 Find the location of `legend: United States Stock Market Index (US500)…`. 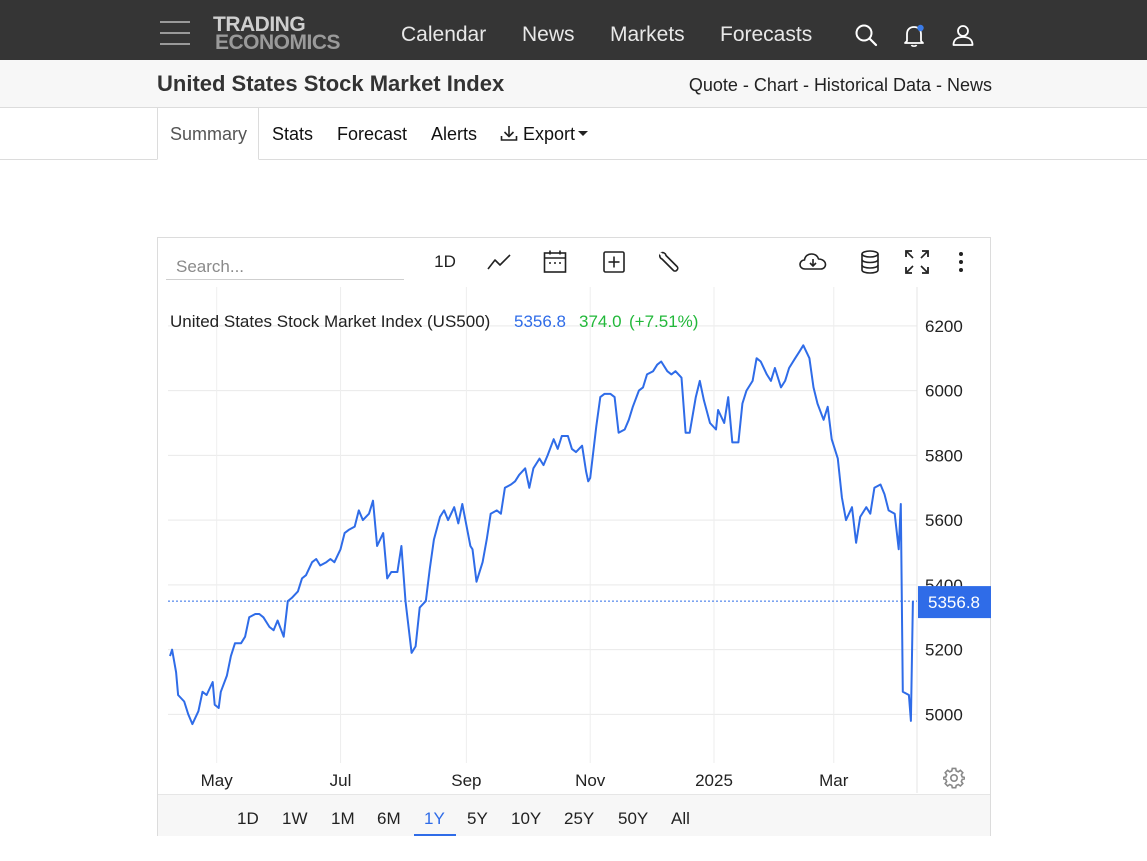

legend: United States Stock Market Index (US500)… is located at coordinates (434, 321).